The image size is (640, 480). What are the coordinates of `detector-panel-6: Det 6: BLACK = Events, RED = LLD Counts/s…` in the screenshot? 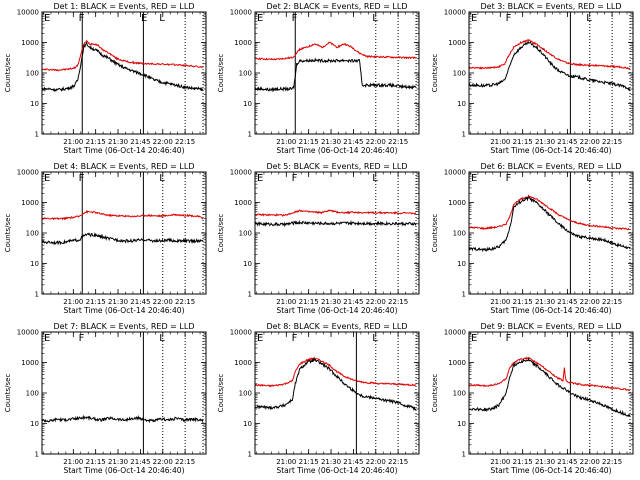 It's located at (532, 238).